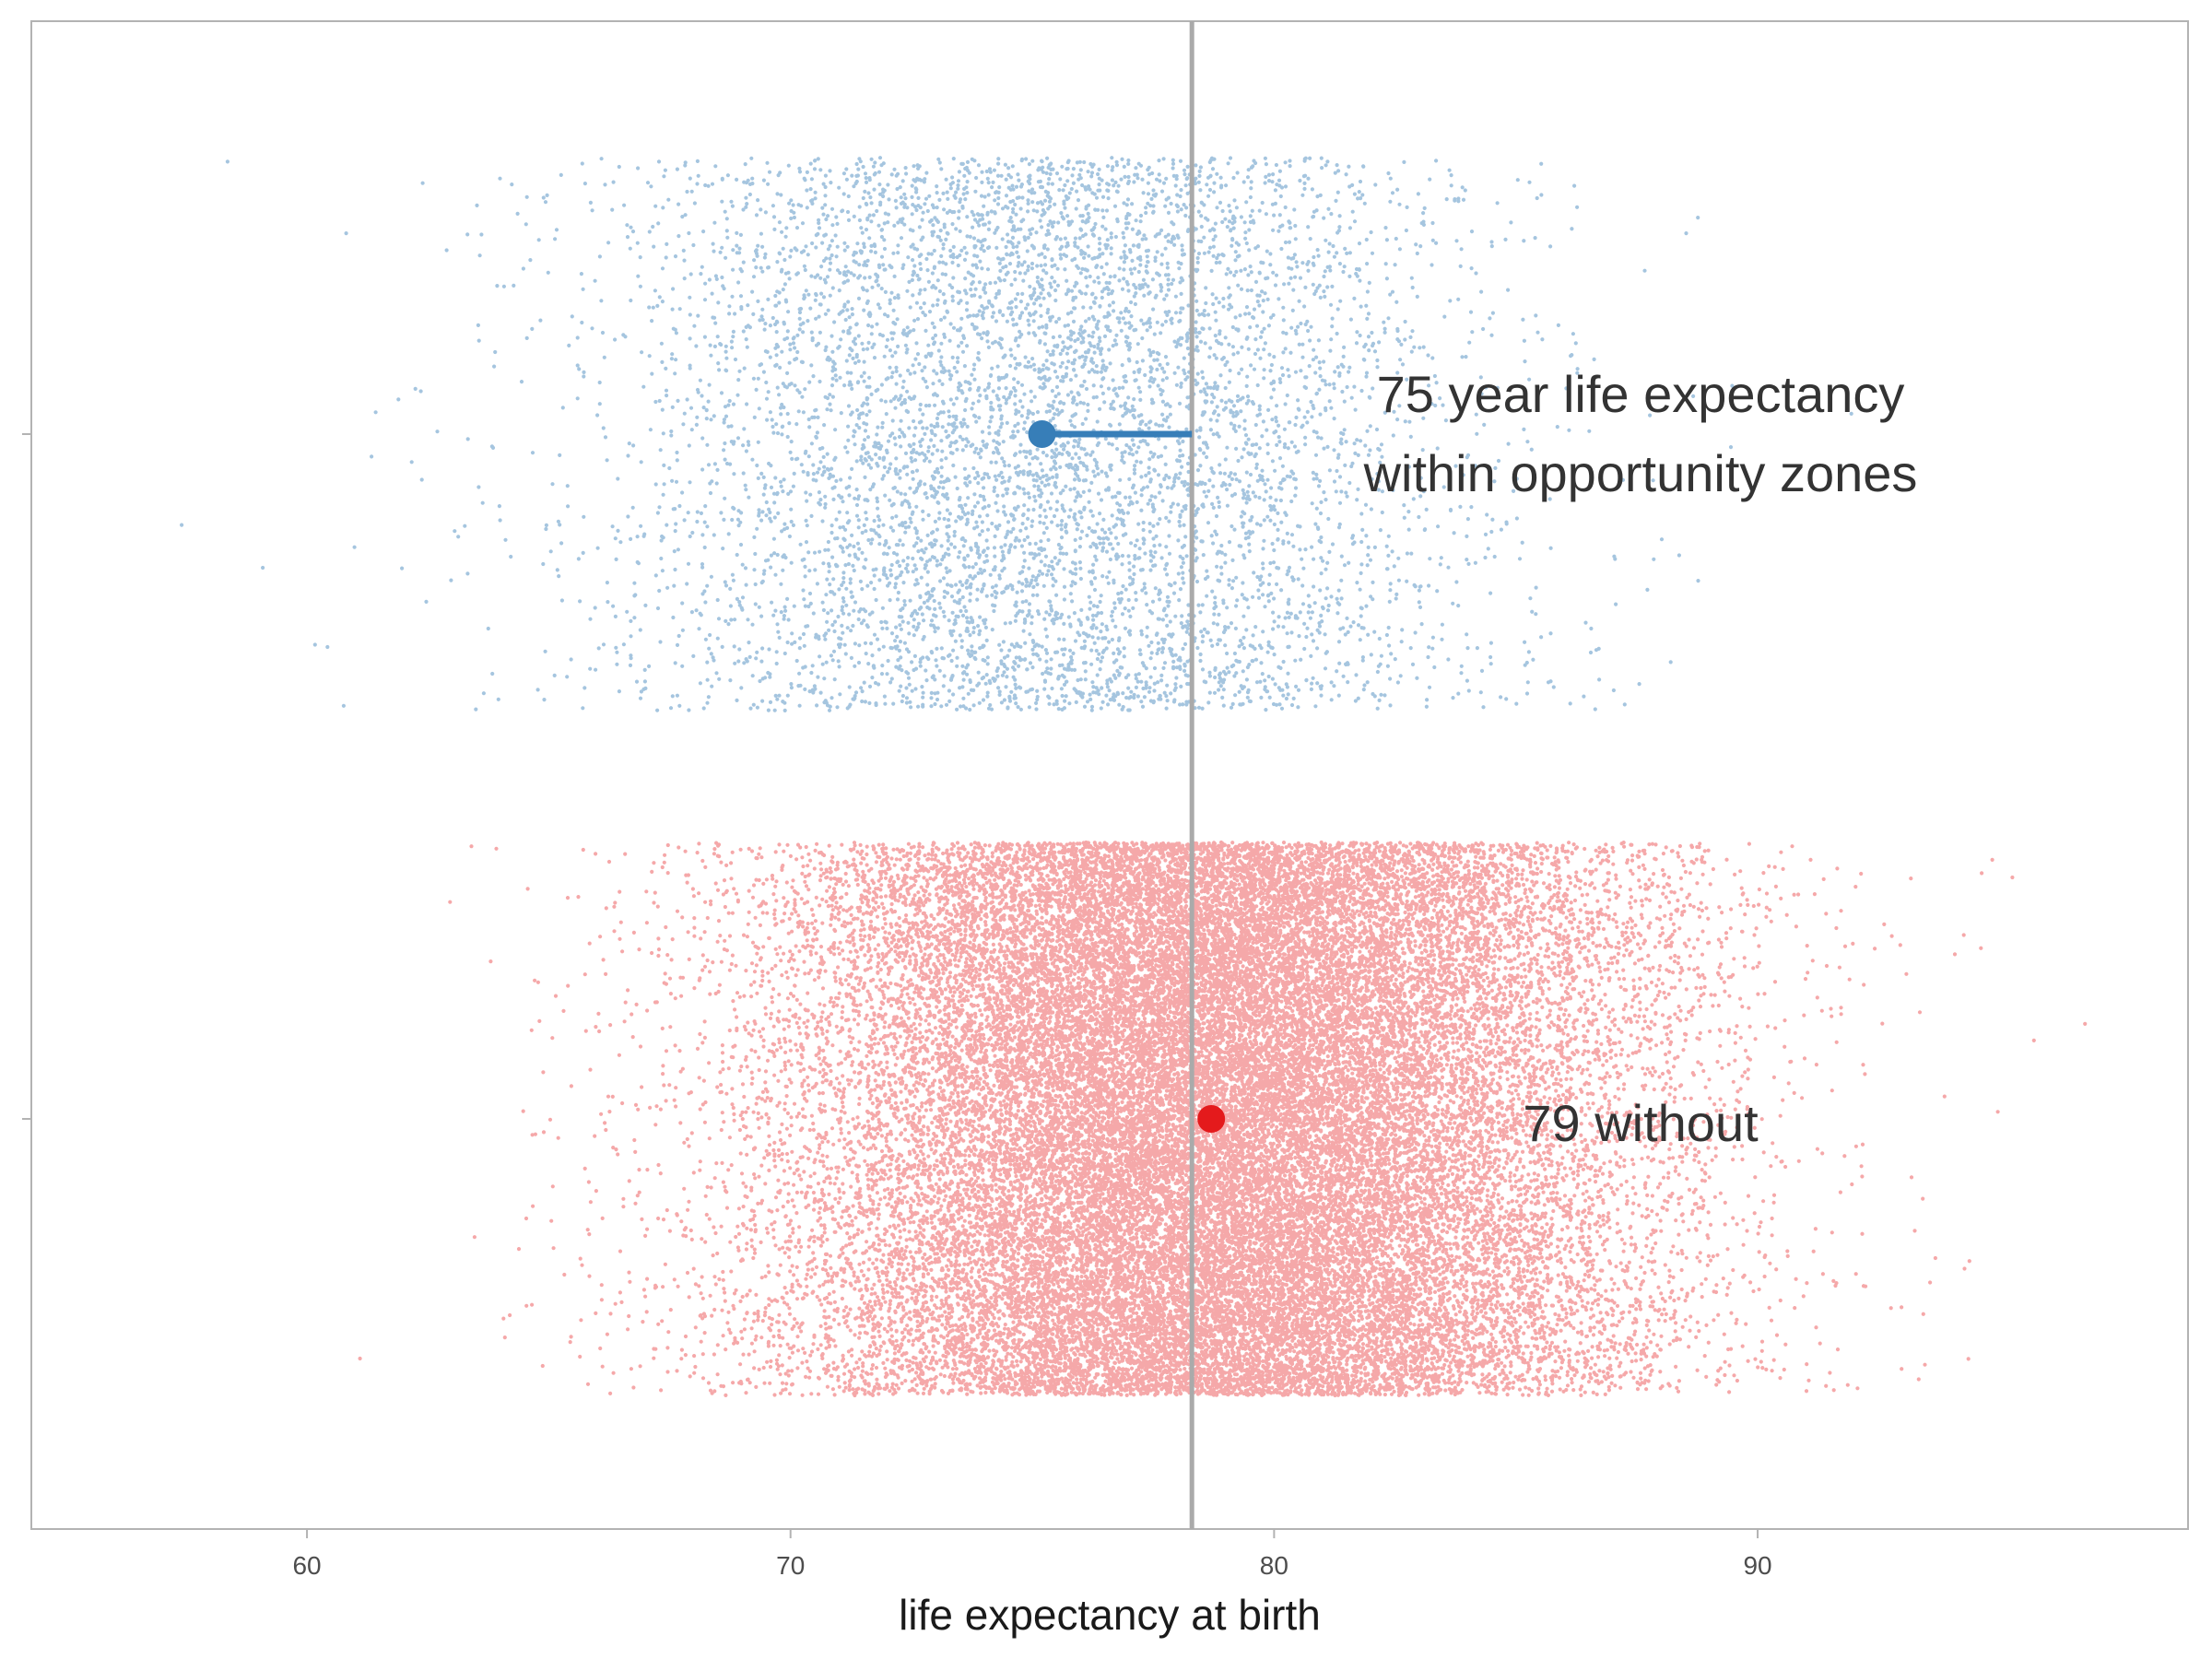  Describe the element at coordinates (306, 1565) in the screenshot. I see `x-tick-label: 60` at that location.